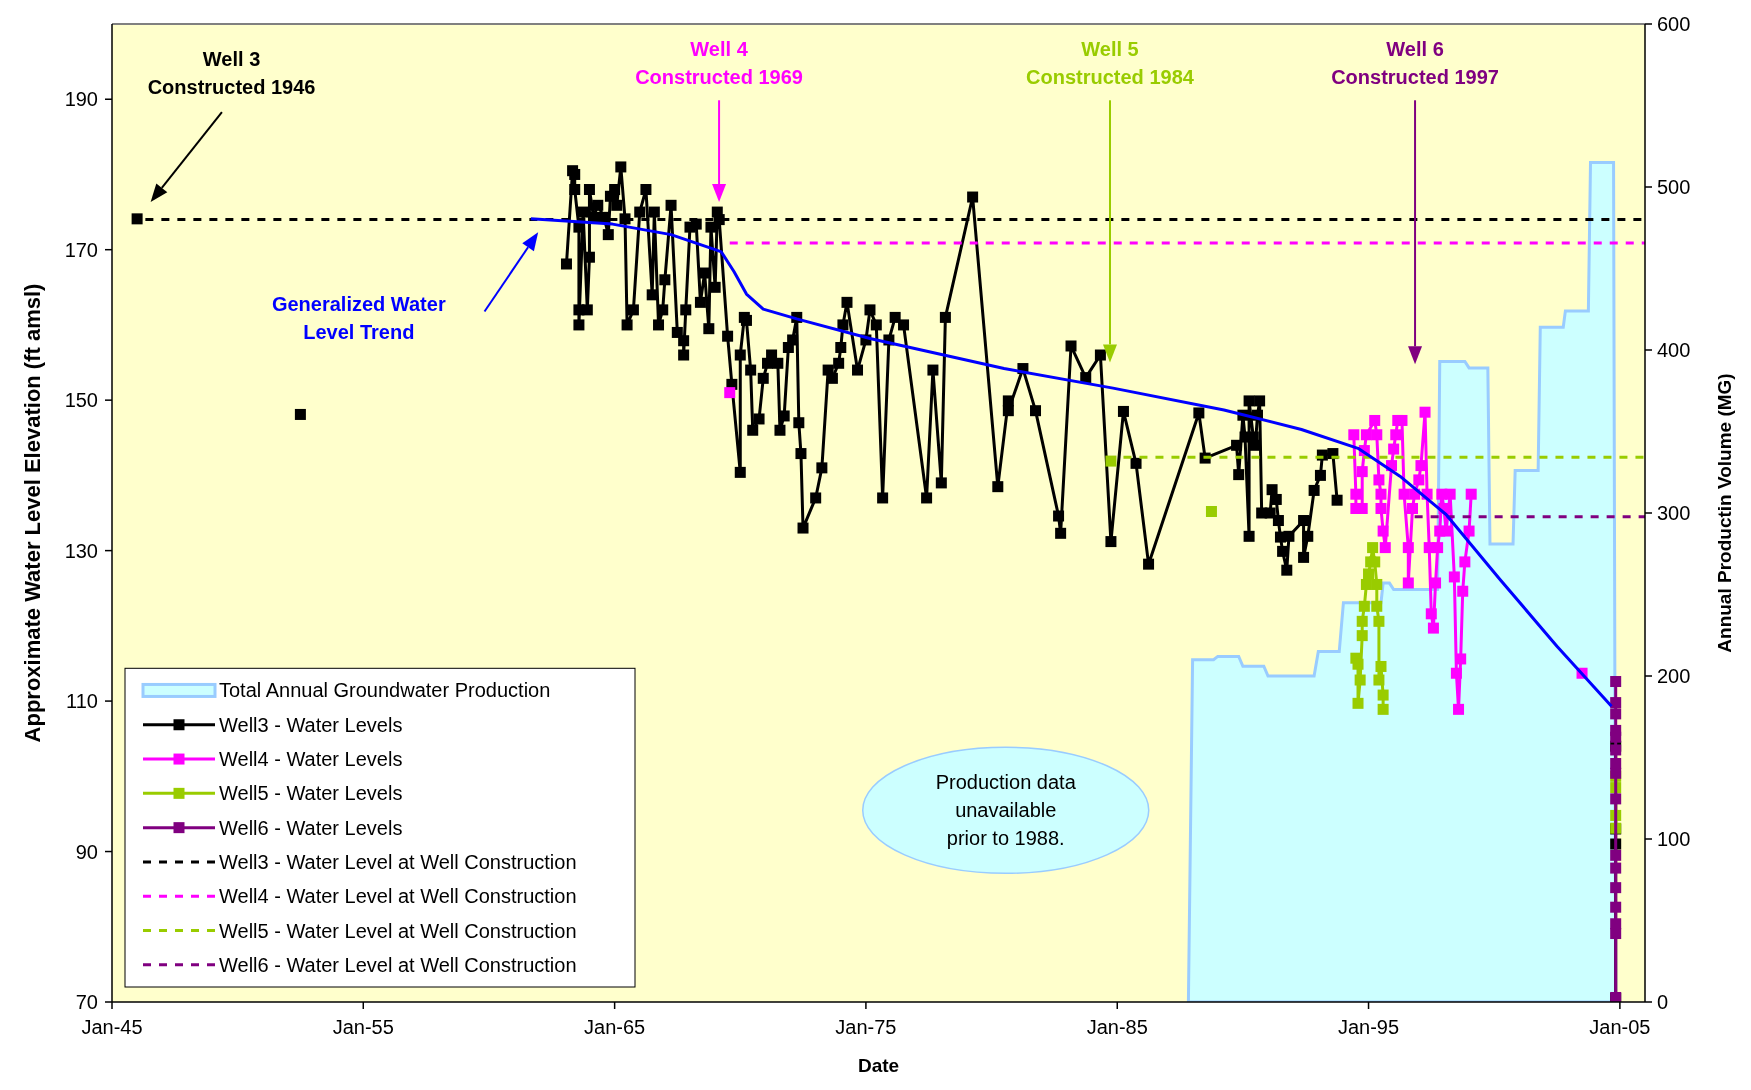 The image size is (1751, 1090). Describe the element at coordinates (385, 690) in the screenshot. I see `legend-label: Total Annual Groundwater Production` at that location.